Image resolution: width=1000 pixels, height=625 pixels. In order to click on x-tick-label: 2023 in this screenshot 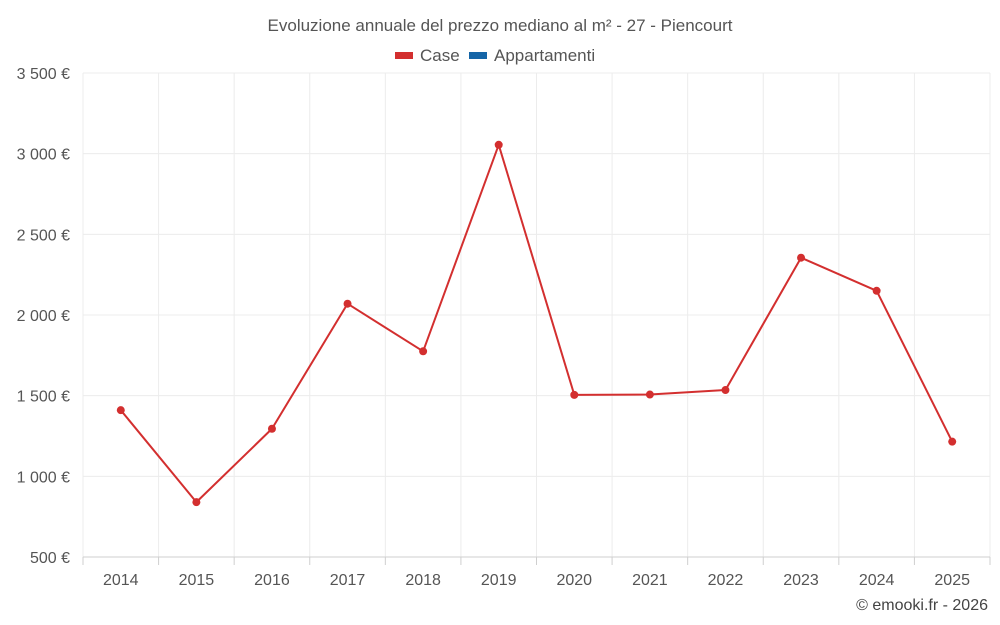, I will do `click(801, 580)`.